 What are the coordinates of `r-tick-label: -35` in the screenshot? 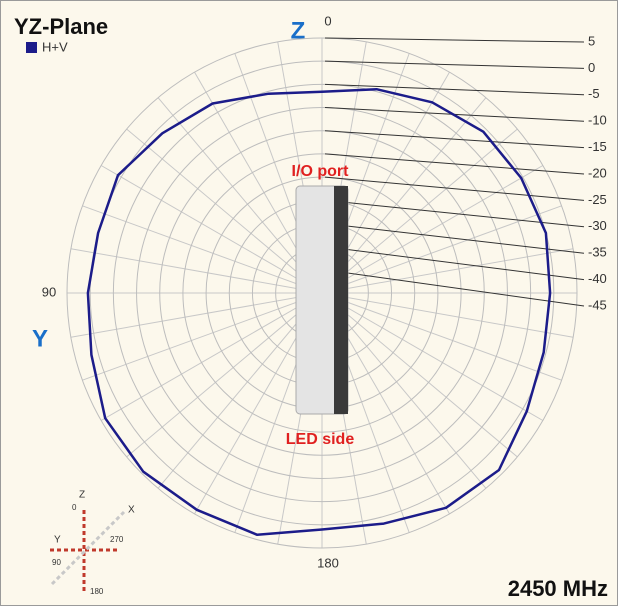 It's located at (597, 252).